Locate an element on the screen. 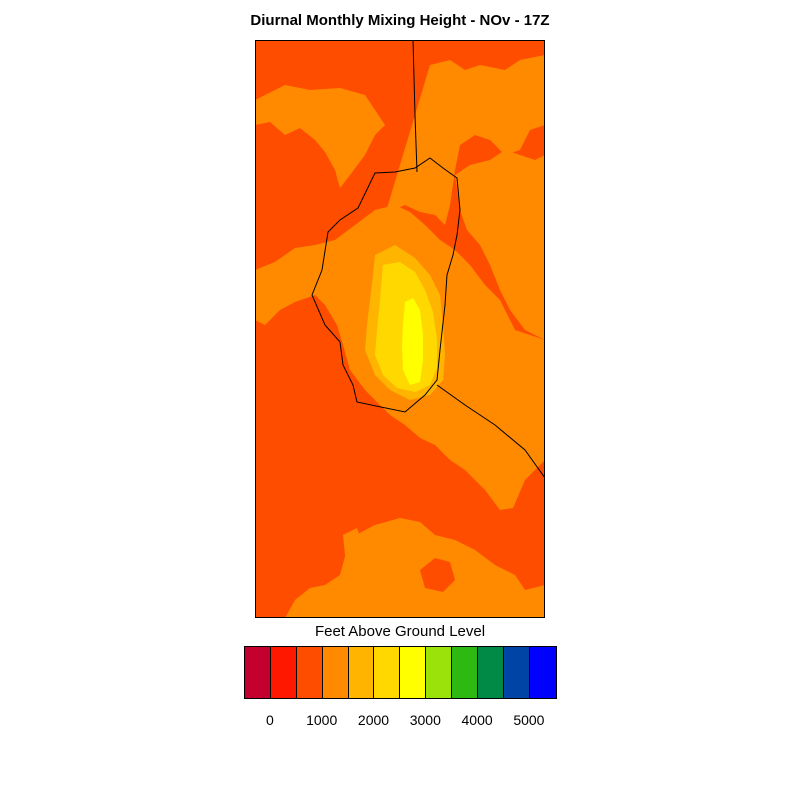 The image size is (800, 800). colorbar-label: Feet Above Ground Level is located at coordinates (400, 631).